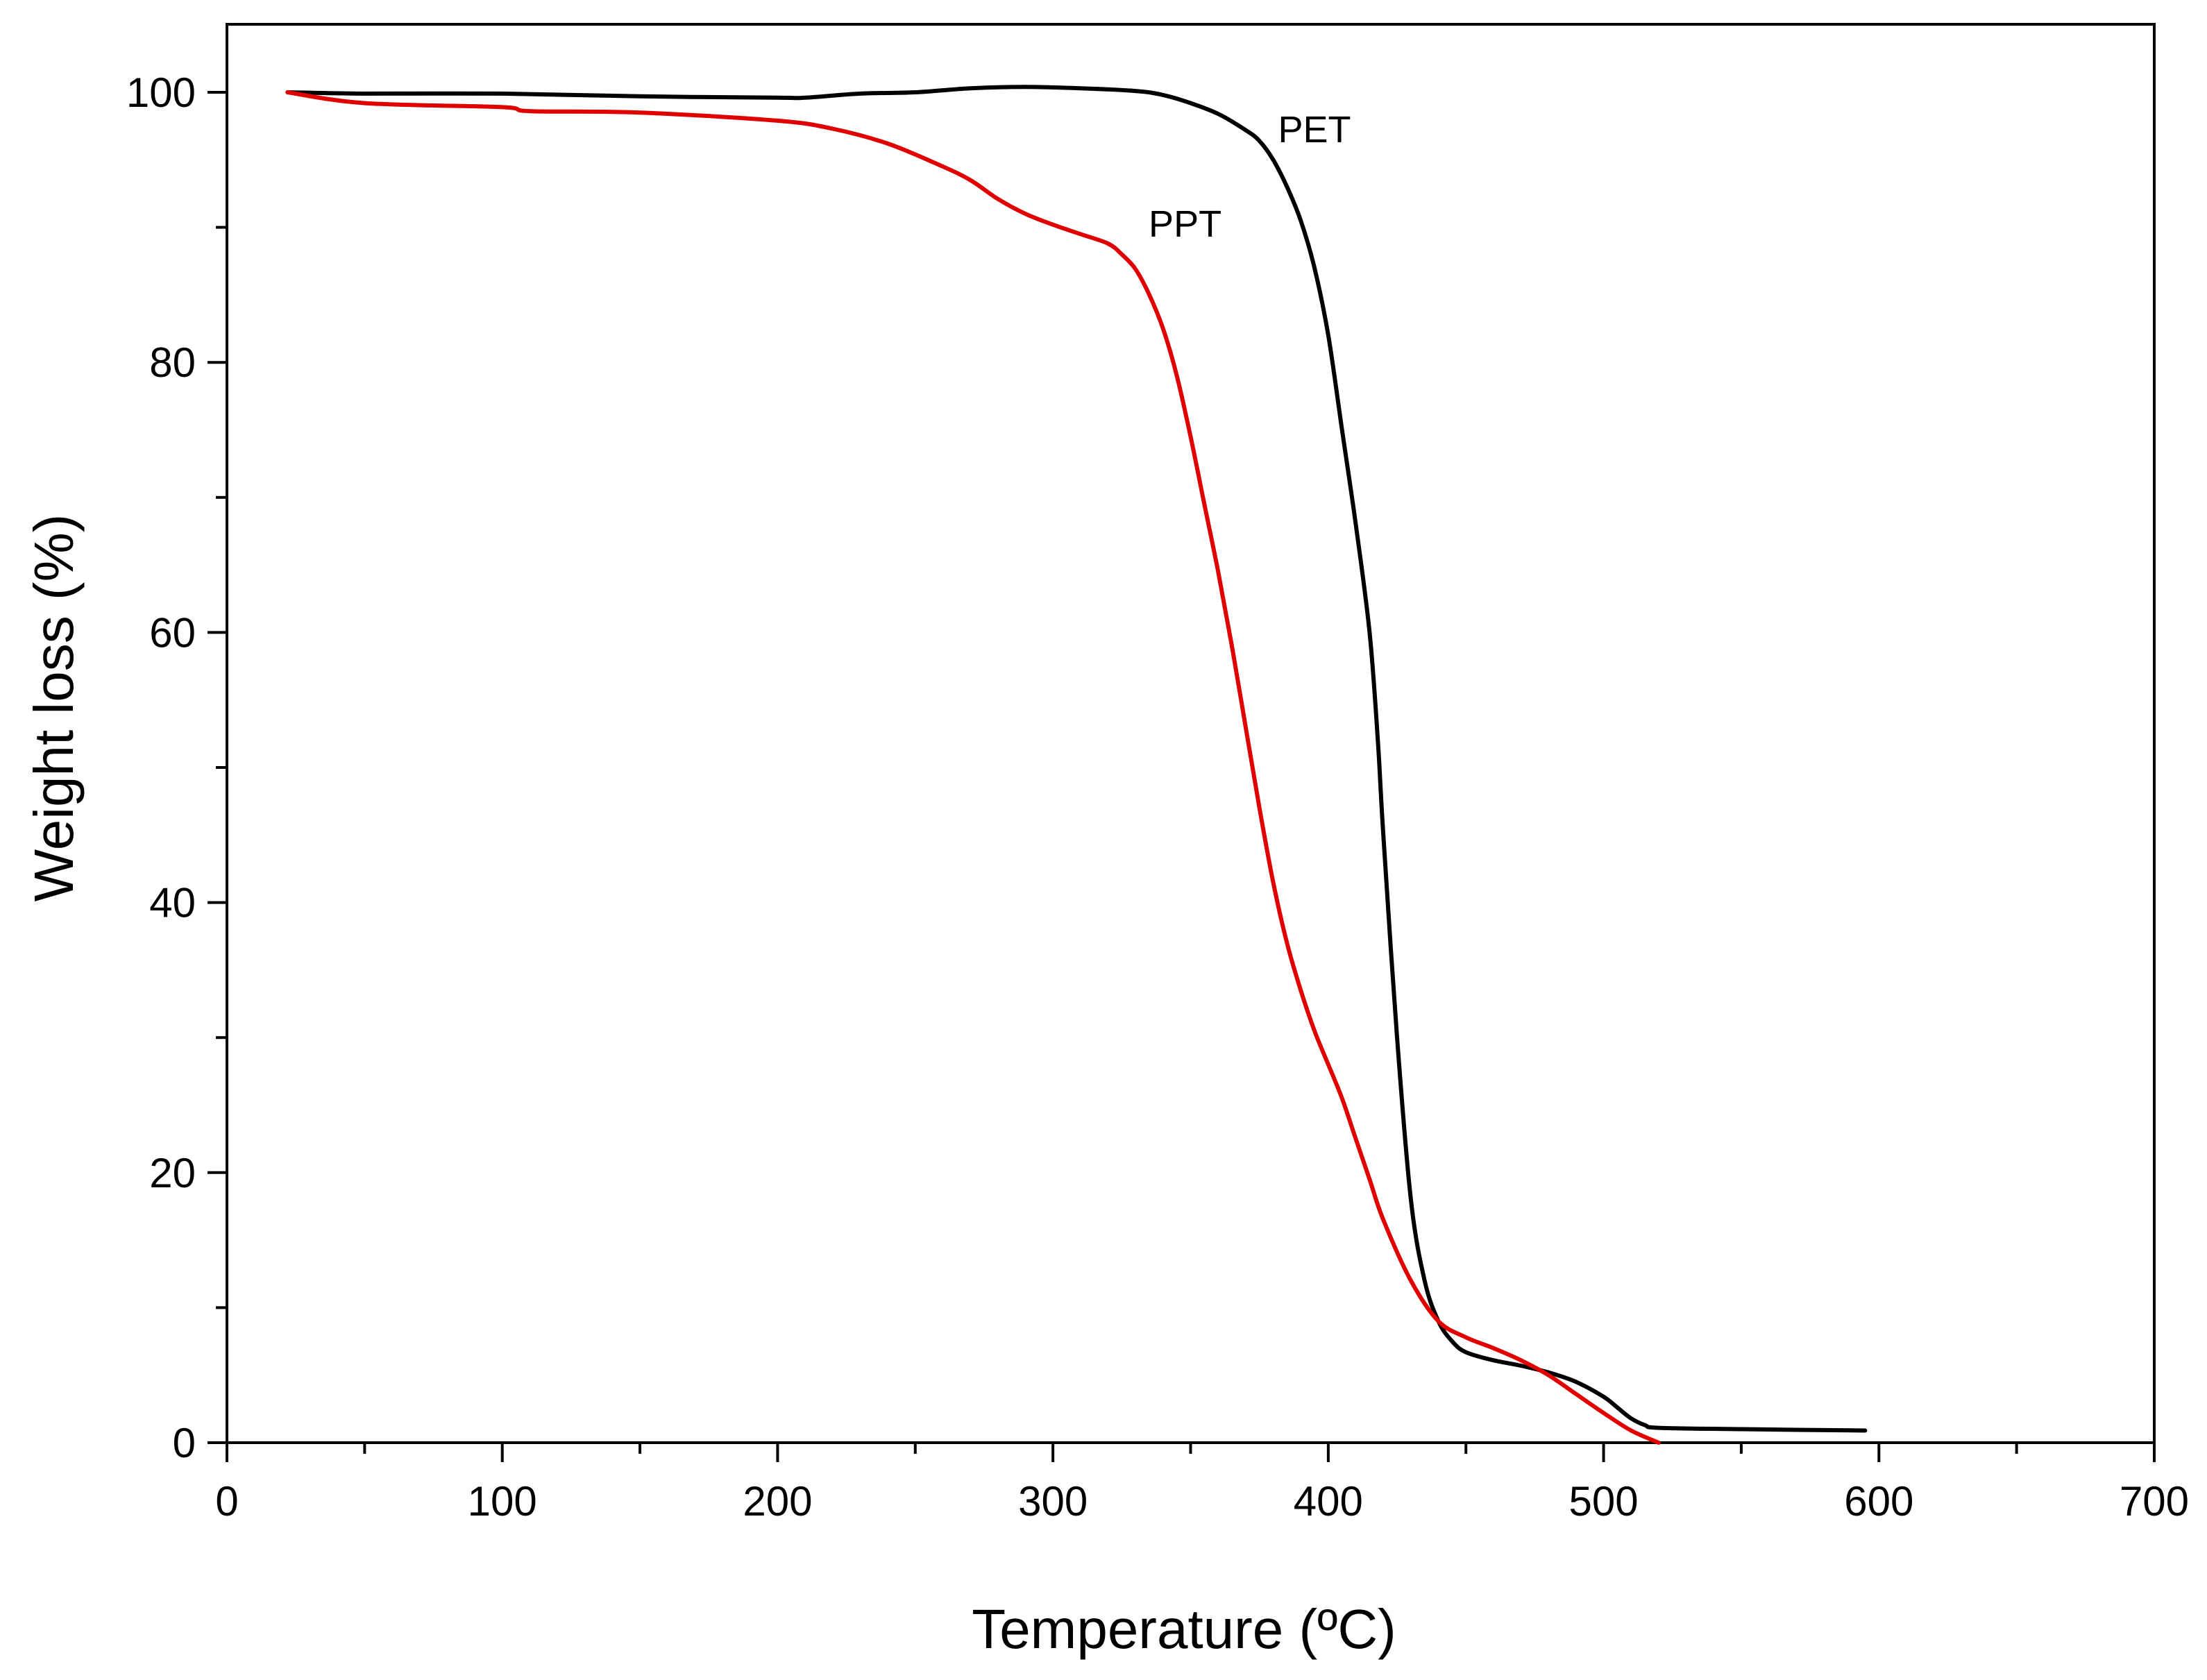  I want to click on series-label-pet: PET, so click(1314, 130).